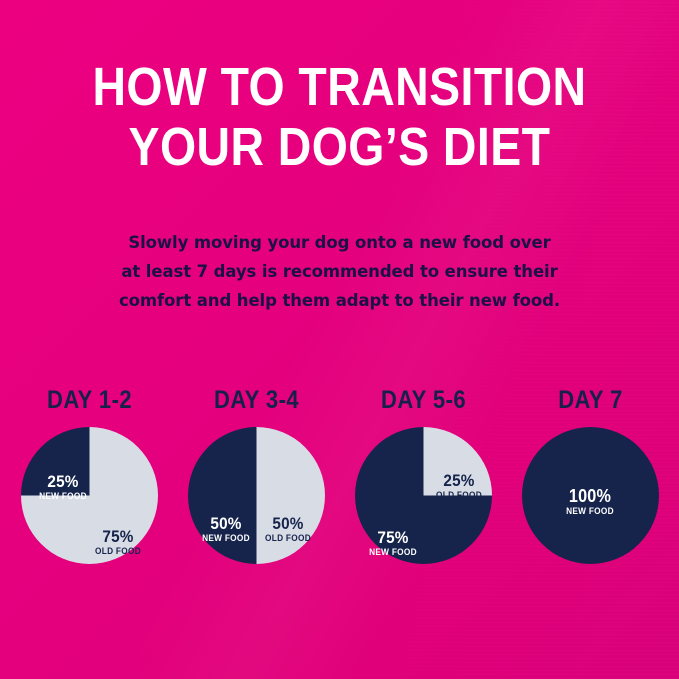 The width and height of the screenshot is (679, 679). I want to click on slice-label-new-food-day-3-4: 50% NEW FOOD, so click(226, 529).